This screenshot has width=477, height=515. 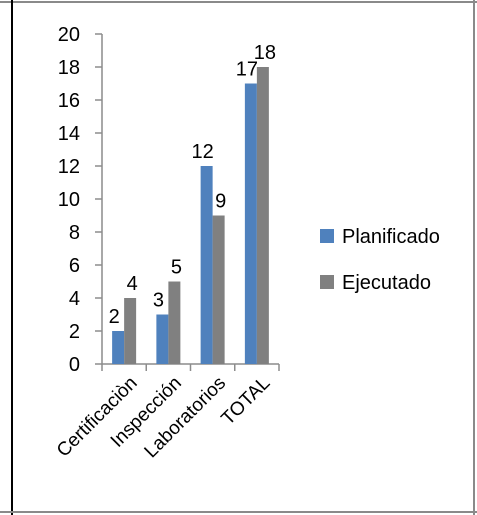 I want to click on legend-swatch-ejecutado, so click(x=327, y=282).